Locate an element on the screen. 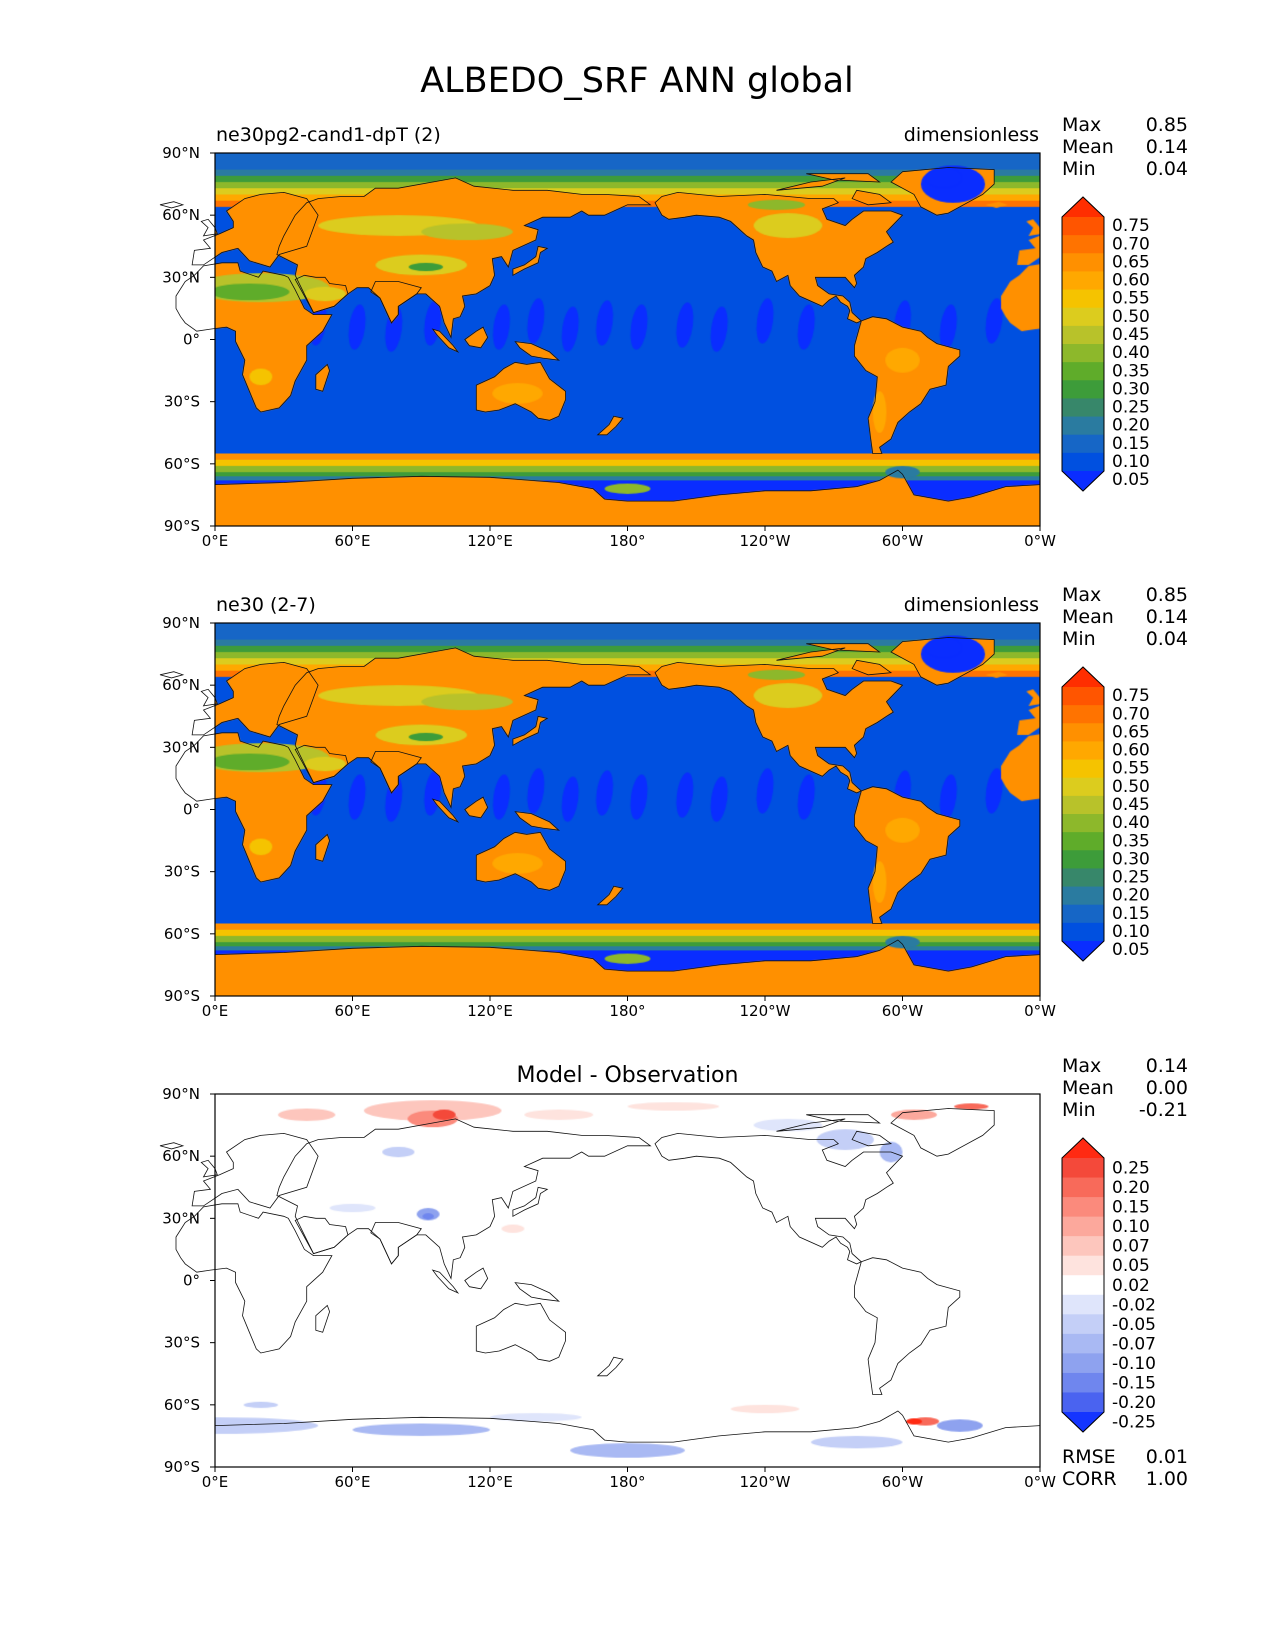 The height and width of the screenshot is (1650, 1275). coast-nzealand is located at coordinates (610, 895).